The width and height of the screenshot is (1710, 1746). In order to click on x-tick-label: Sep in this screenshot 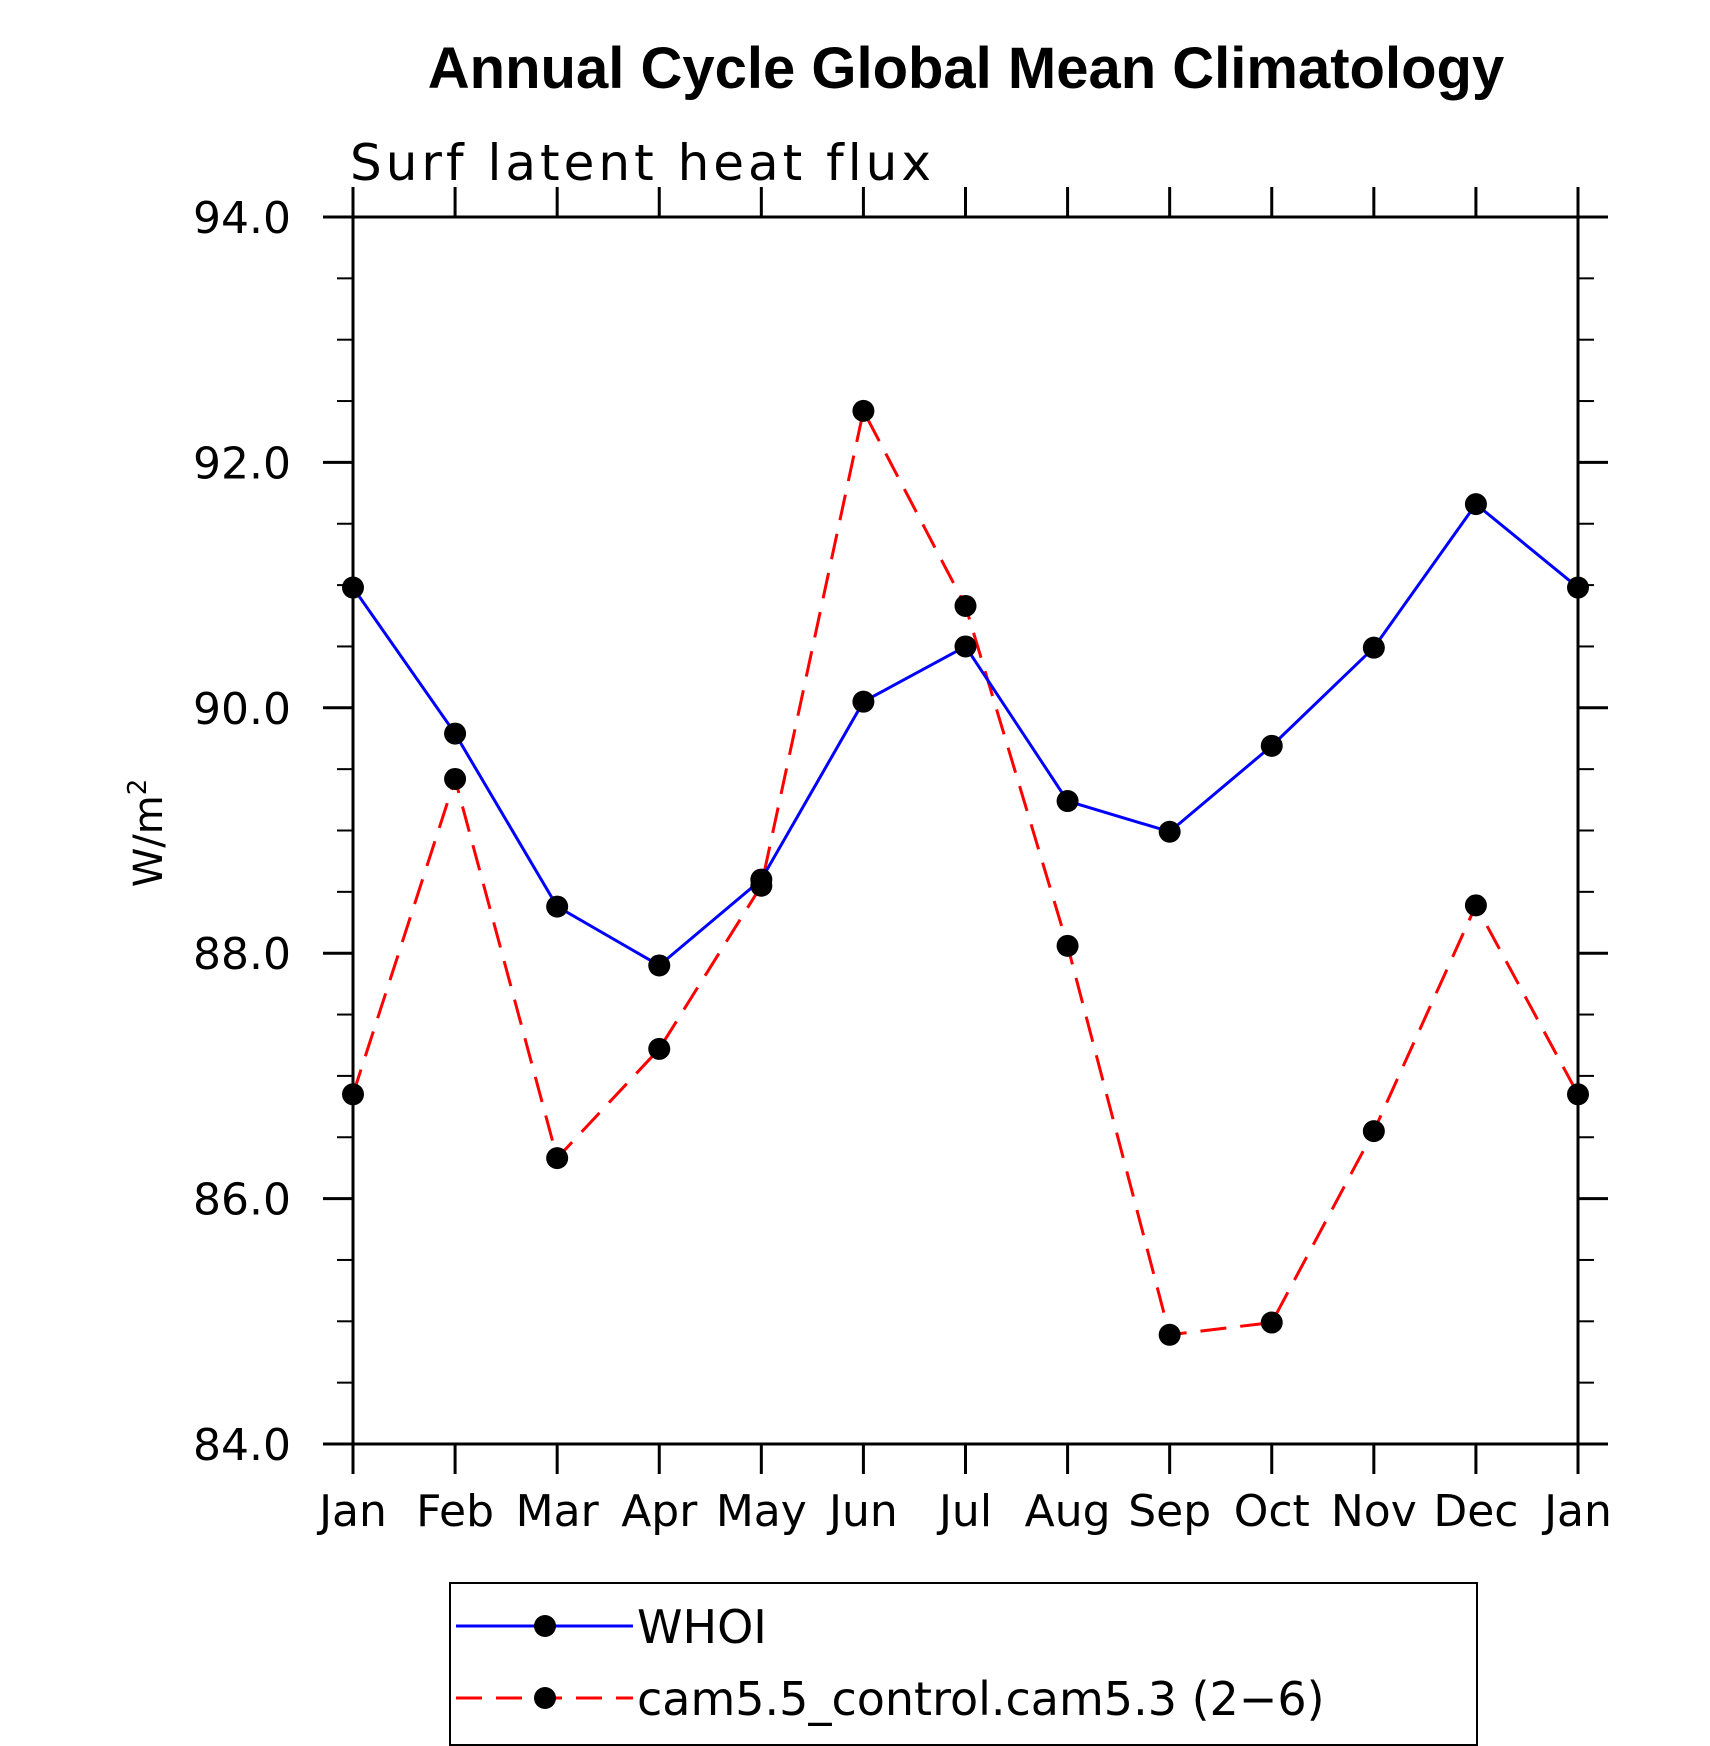, I will do `click(1169, 1511)`.